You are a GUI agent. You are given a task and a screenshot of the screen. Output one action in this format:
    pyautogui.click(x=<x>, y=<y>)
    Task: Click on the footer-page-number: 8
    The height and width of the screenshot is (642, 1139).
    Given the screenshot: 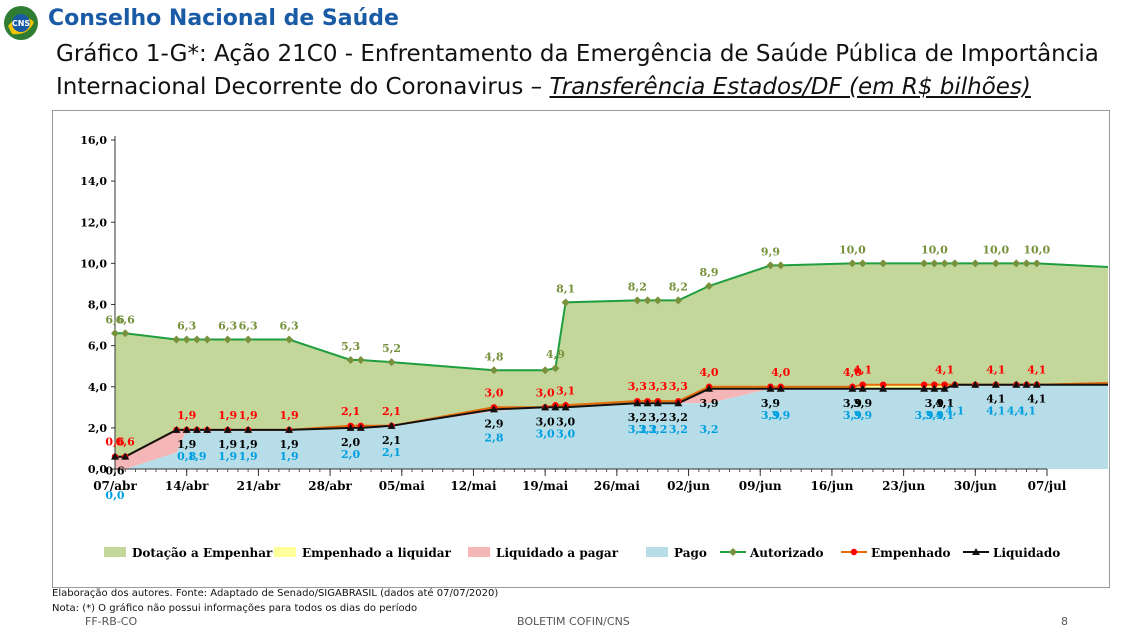 What is the action you would take?
    pyautogui.click(x=1064, y=621)
    